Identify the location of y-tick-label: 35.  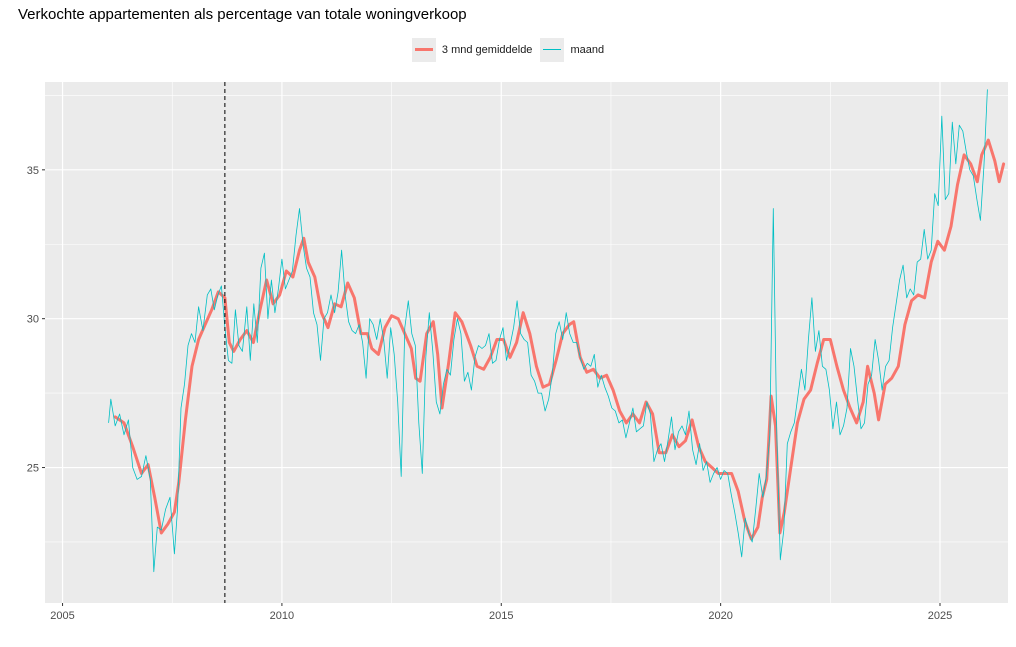
(33, 171).